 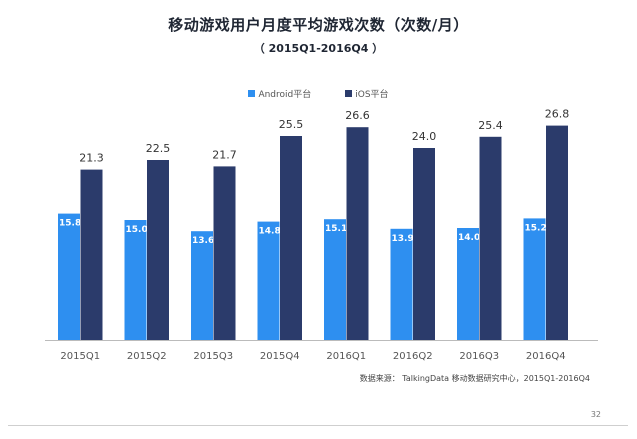 What do you see at coordinates (280, 356) in the screenshot?
I see `x-tick-label-2015Q4: 2015Q4` at bounding box center [280, 356].